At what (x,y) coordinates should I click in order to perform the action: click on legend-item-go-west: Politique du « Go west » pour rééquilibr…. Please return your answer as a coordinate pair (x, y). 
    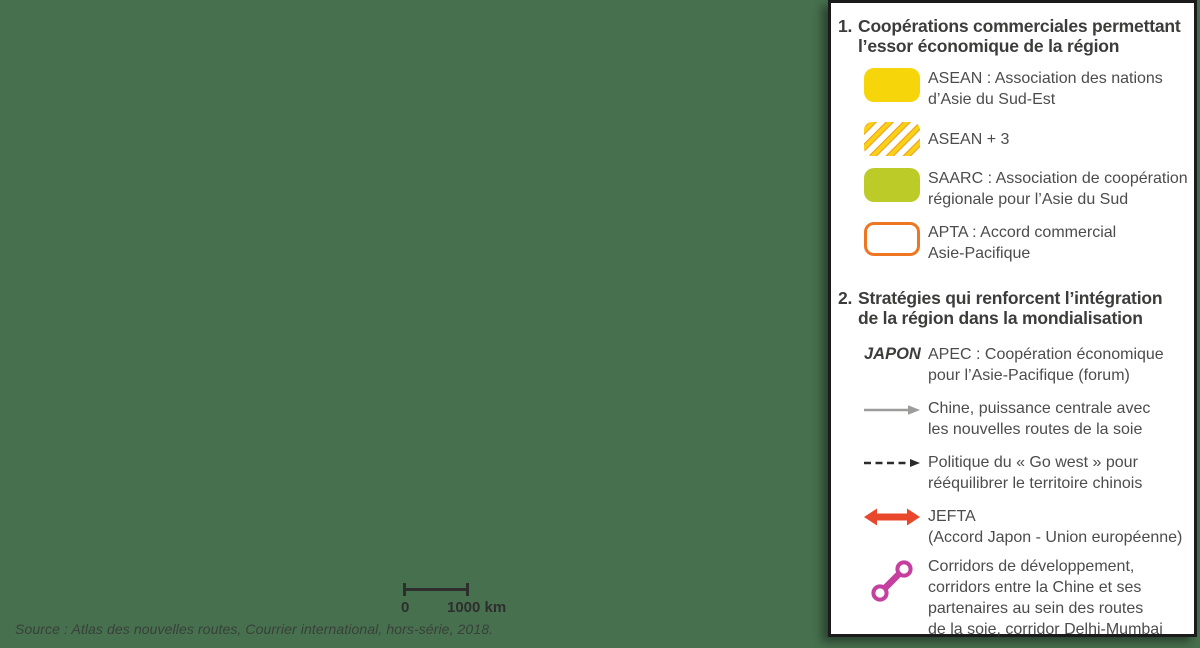
    Looking at the image, I should click on (1026, 473).